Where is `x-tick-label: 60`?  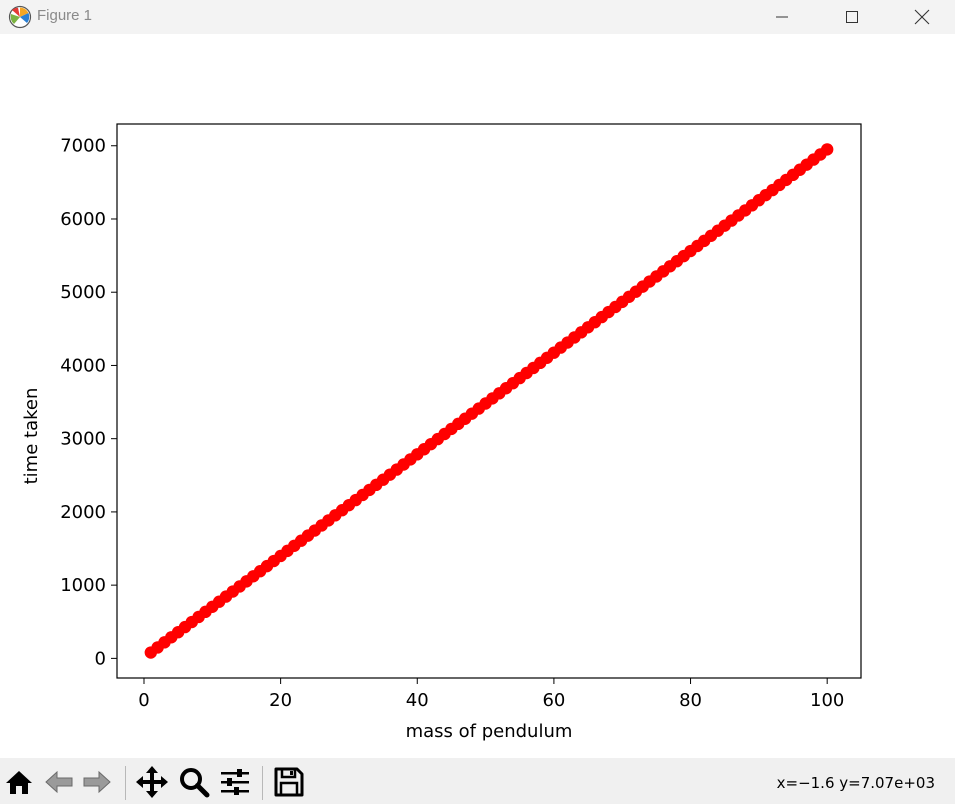
x-tick-label: 60 is located at coordinates (553, 700).